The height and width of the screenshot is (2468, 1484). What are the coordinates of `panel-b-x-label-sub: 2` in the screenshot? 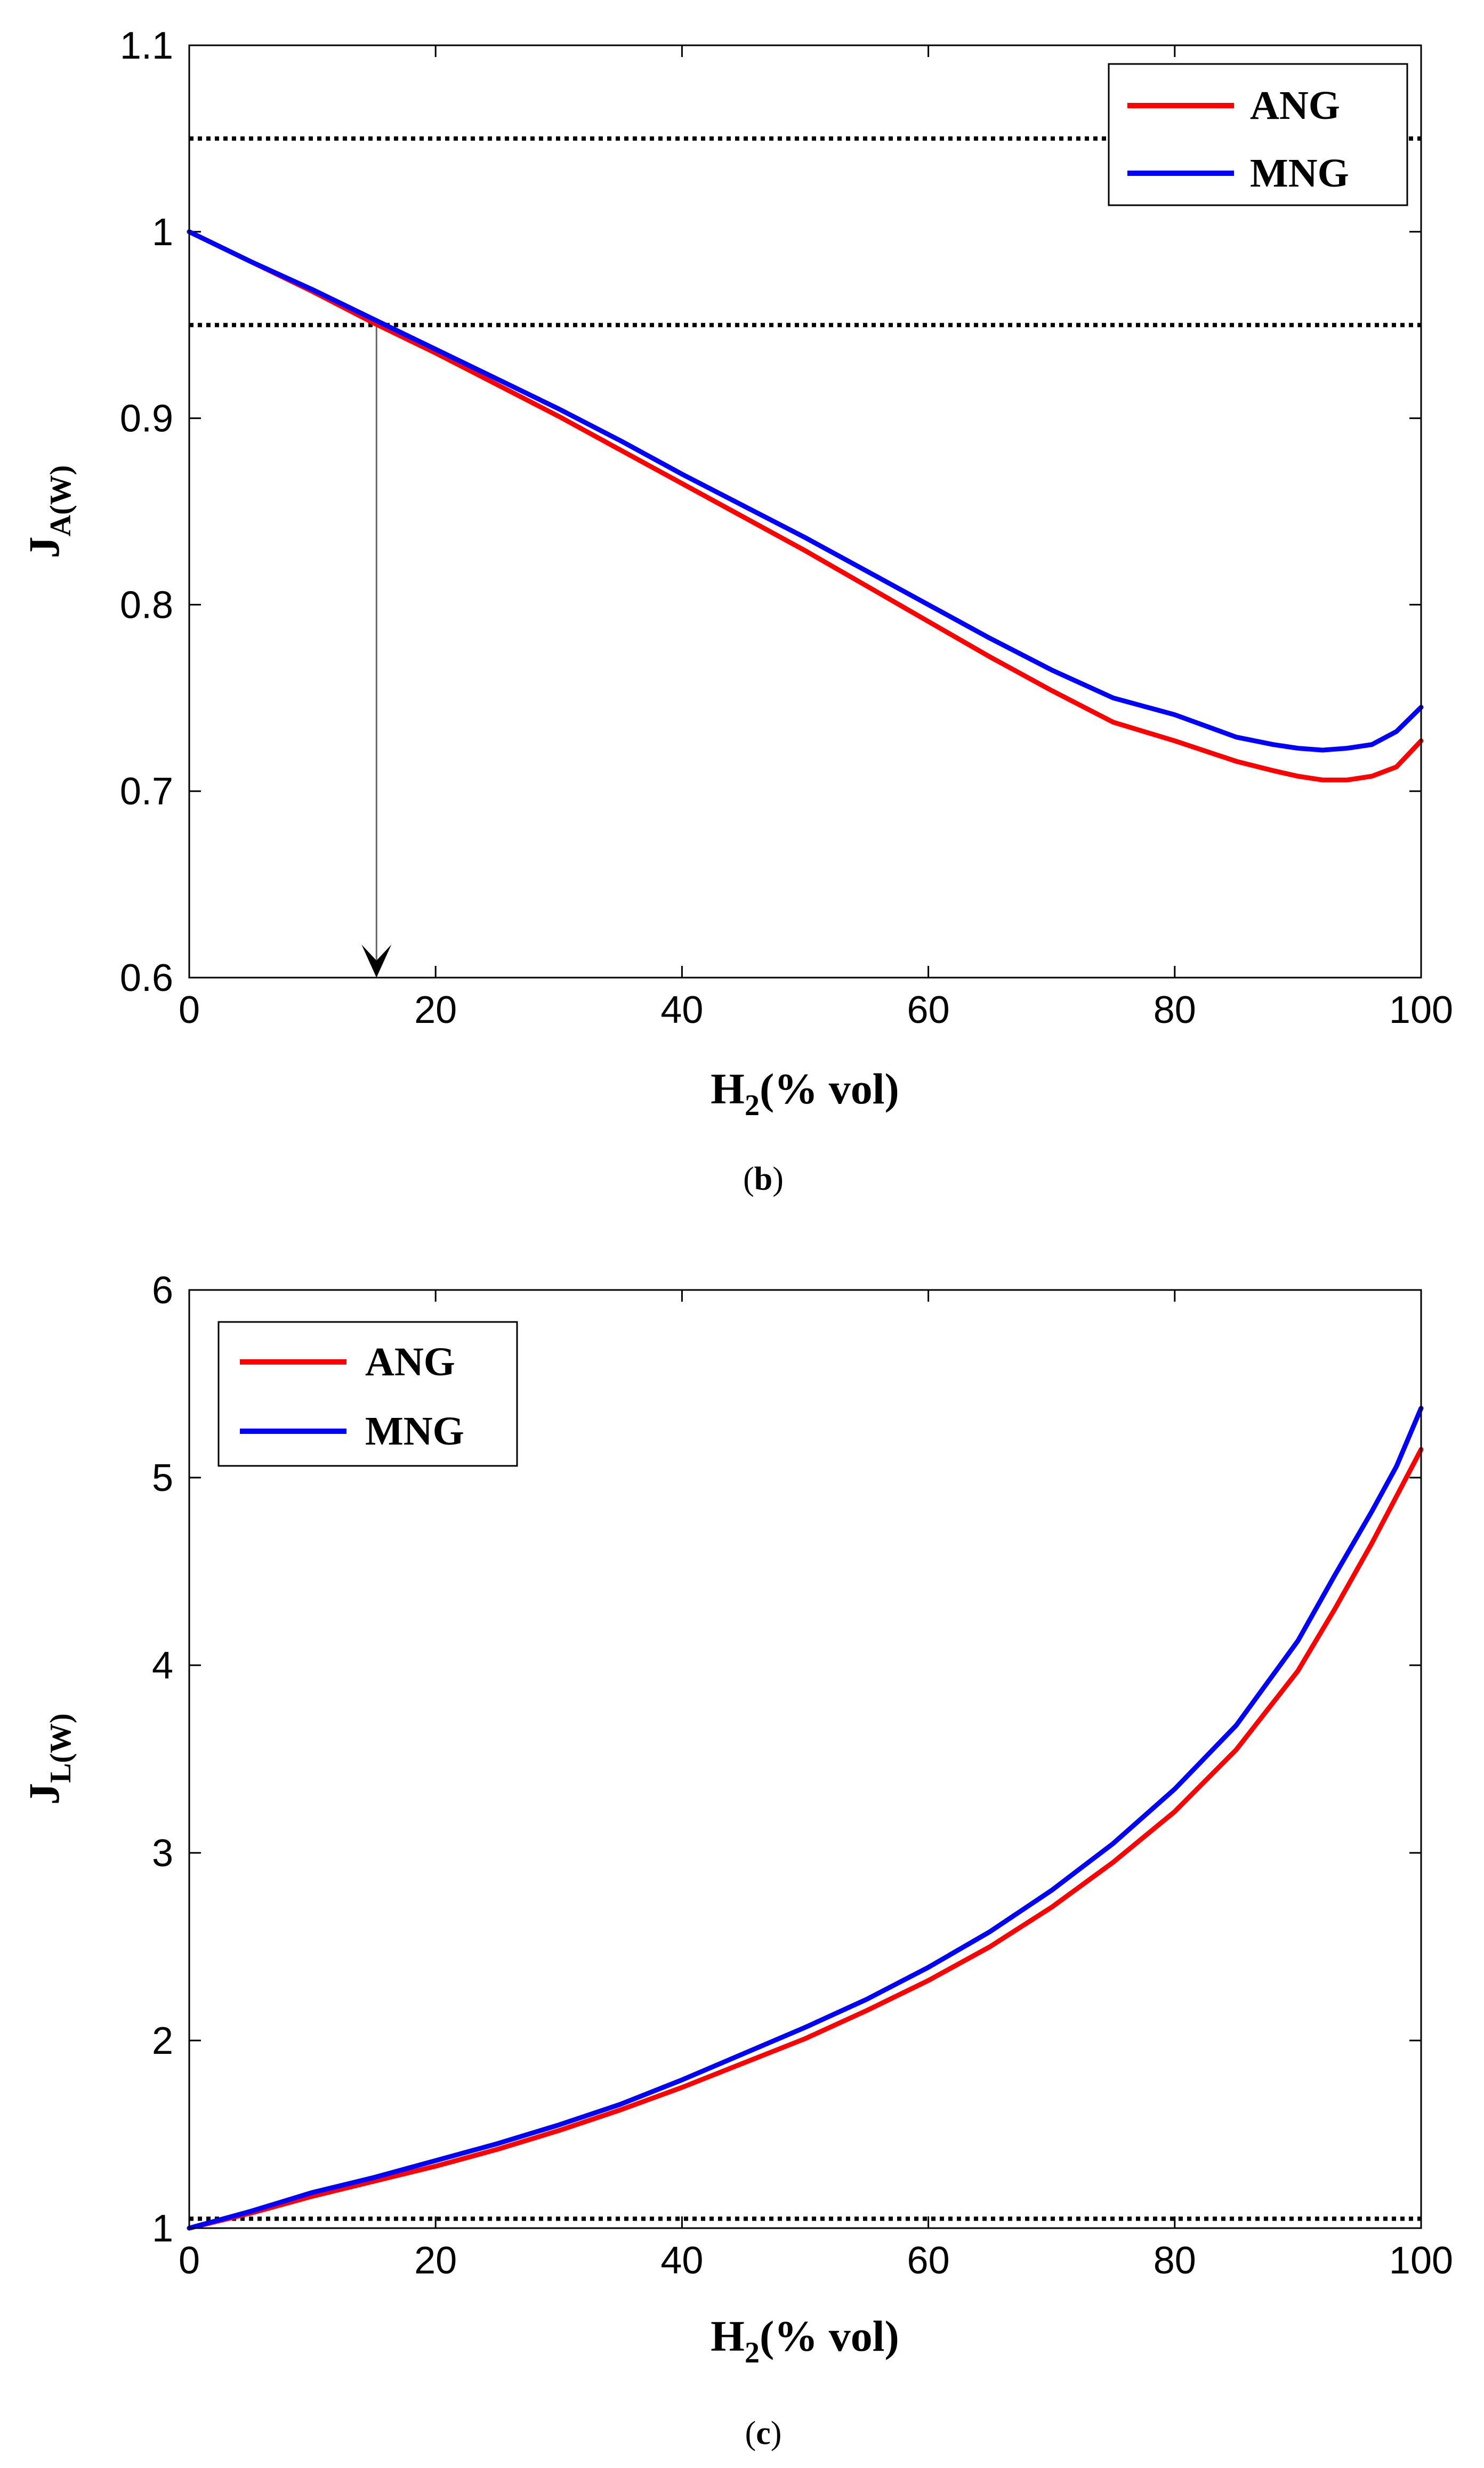 It's located at (753, 1105).